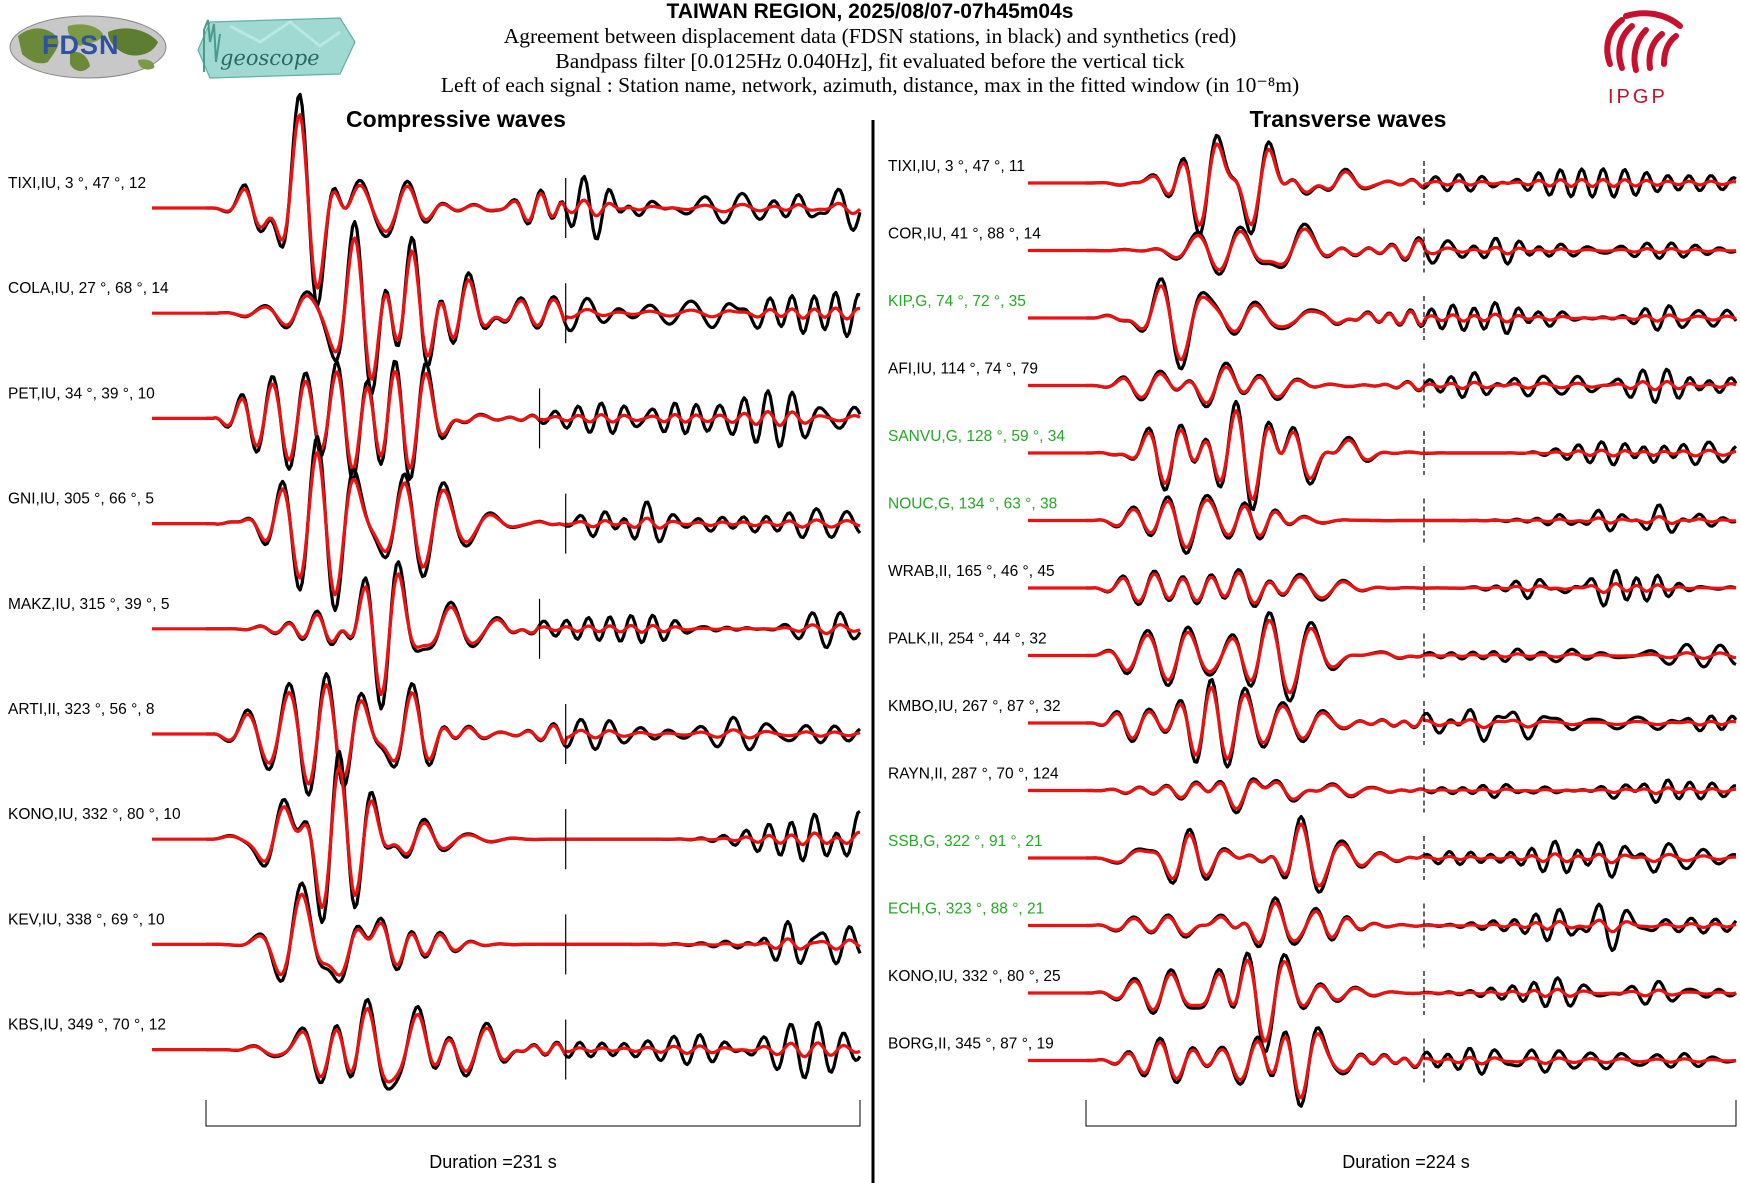 The height and width of the screenshot is (1183, 1740). I want to click on station-label: PALK,II, 254 °, 44 °, 32, so click(967, 639).